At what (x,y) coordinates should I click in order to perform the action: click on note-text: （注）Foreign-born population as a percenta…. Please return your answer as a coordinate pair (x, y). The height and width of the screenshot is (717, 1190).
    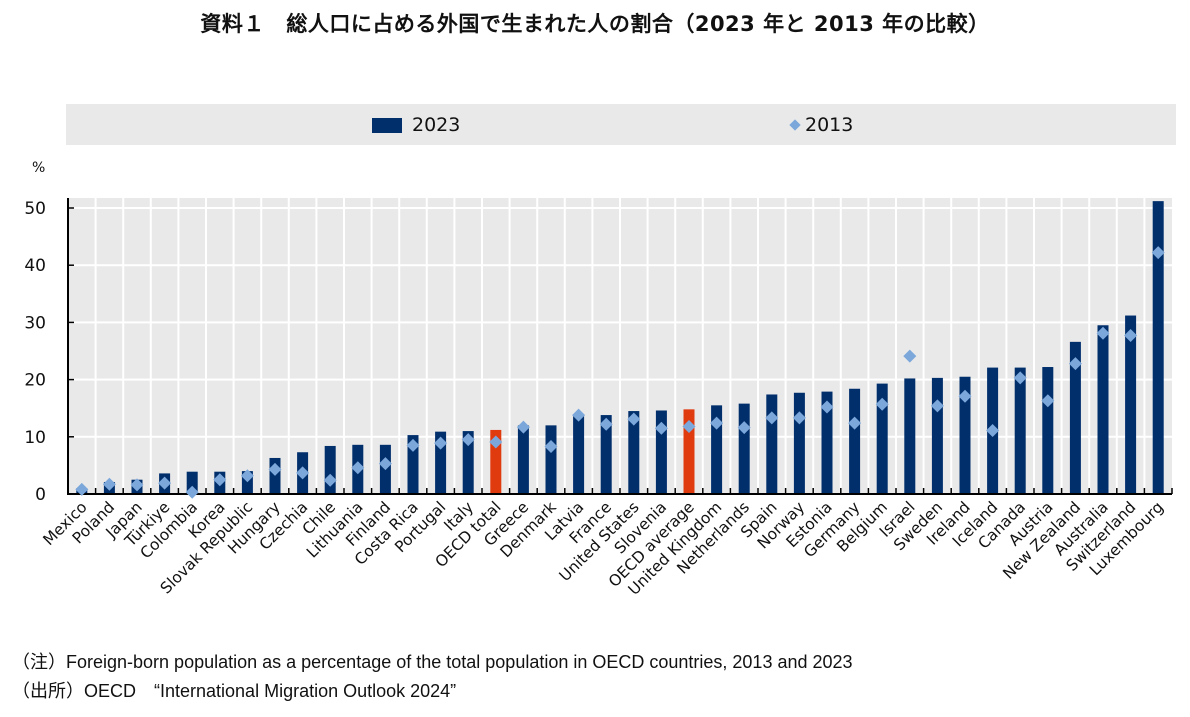
    Looking at the image, I should click on (432, 662).